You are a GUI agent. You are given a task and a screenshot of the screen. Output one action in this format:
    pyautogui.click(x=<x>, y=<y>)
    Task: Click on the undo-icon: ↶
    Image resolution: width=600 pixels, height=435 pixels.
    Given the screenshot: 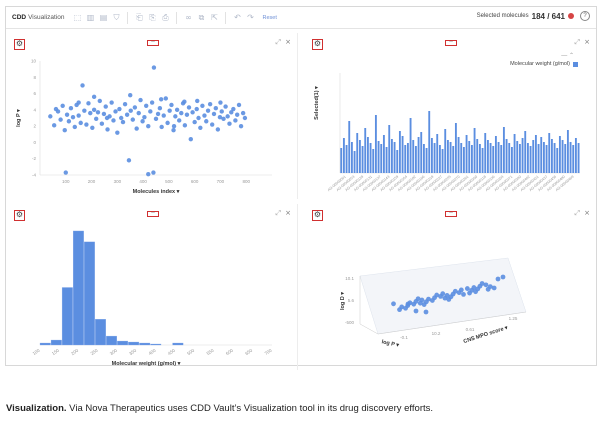 What is the action you would take?
    pyautogui.click(x=237, y=17)
    